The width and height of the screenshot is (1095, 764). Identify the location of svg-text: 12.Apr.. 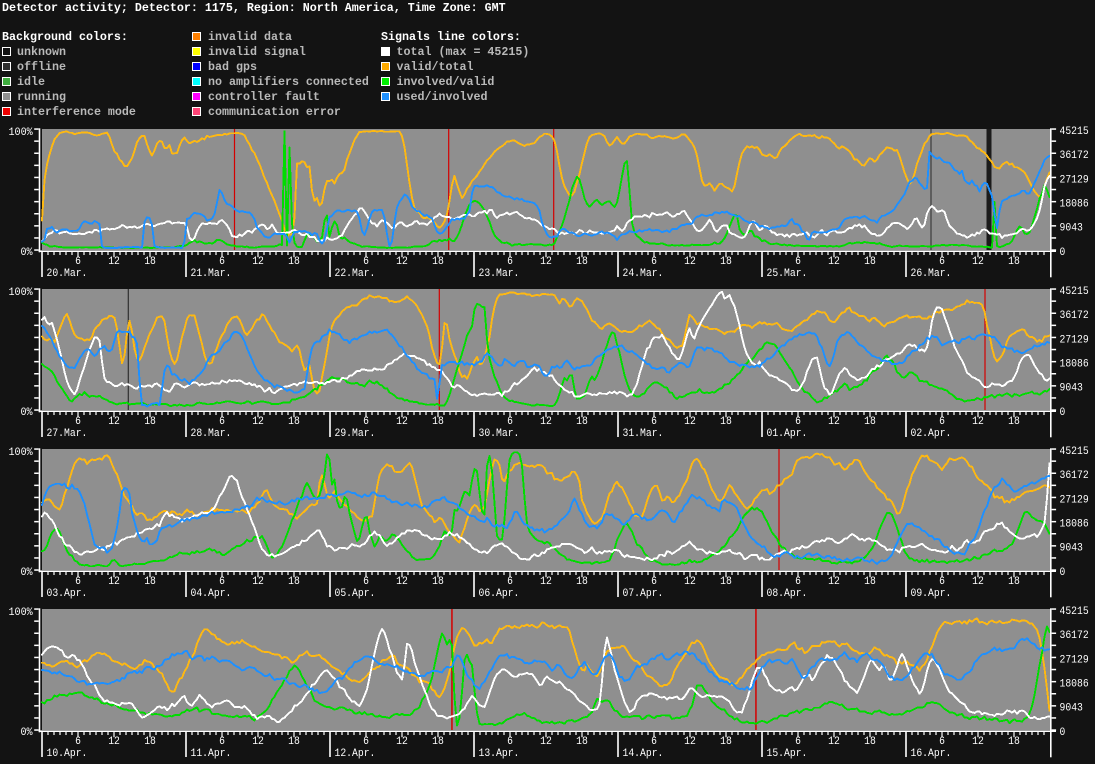
(355, 754).